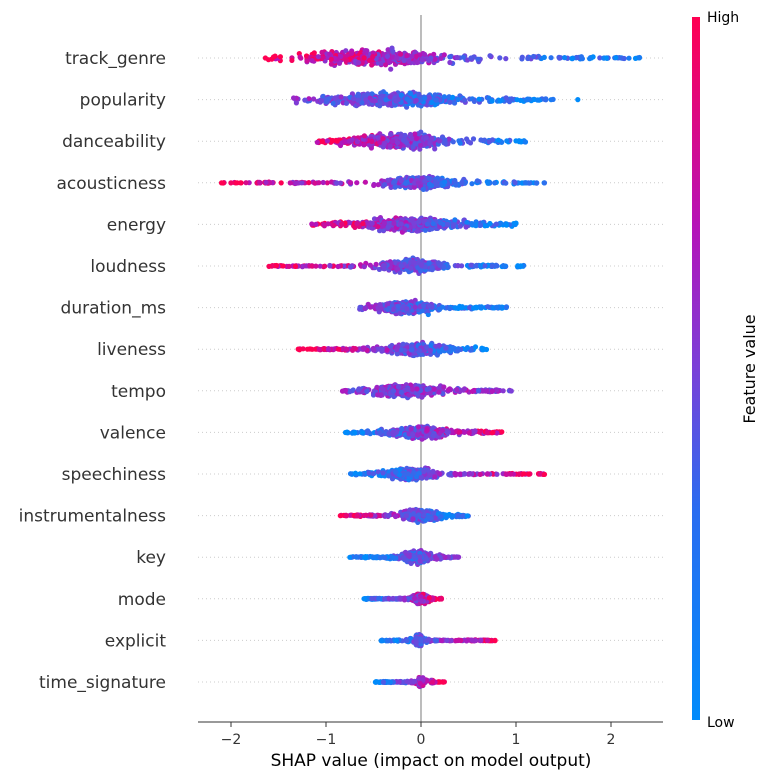 This screenshot has width=769, height=780. I want to click on beeswarm-row-danceability, so click(421, 140).